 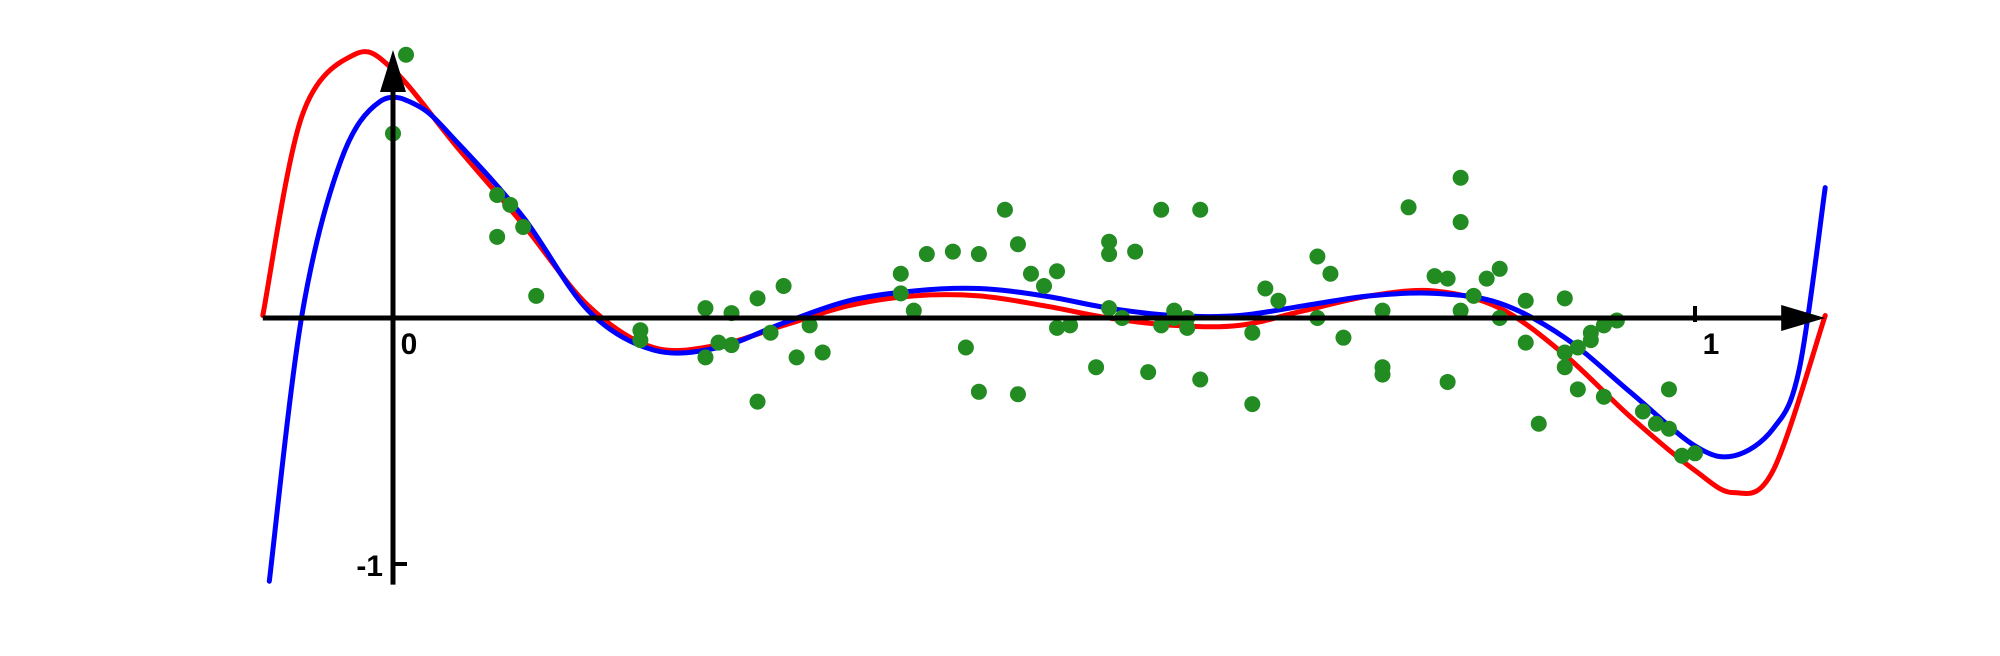 What do you see at coordinates (1711, 344) in the screenshot?
I see `x-tick-label: 1` at bounding box center [1711, 344].